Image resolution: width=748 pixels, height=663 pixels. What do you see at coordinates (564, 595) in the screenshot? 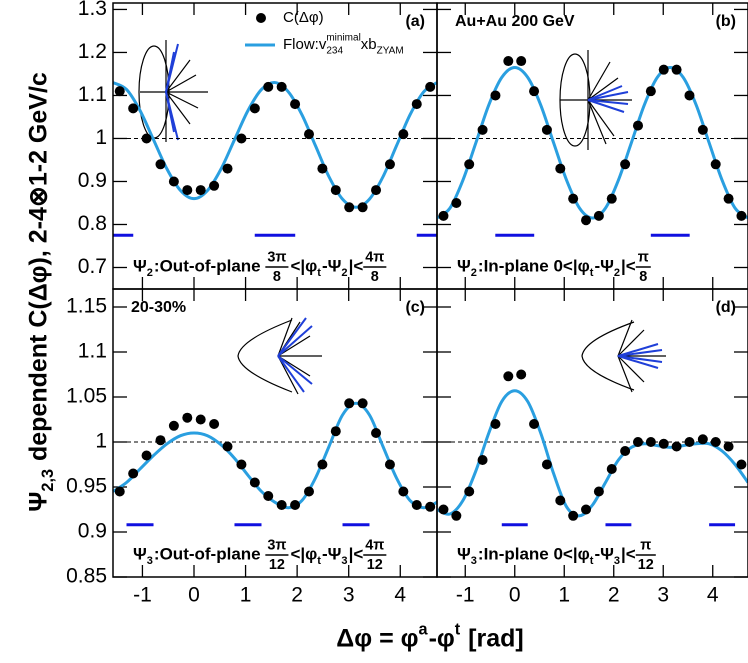
I see `x-tick-label: 1` at bounding box center [564, 595].